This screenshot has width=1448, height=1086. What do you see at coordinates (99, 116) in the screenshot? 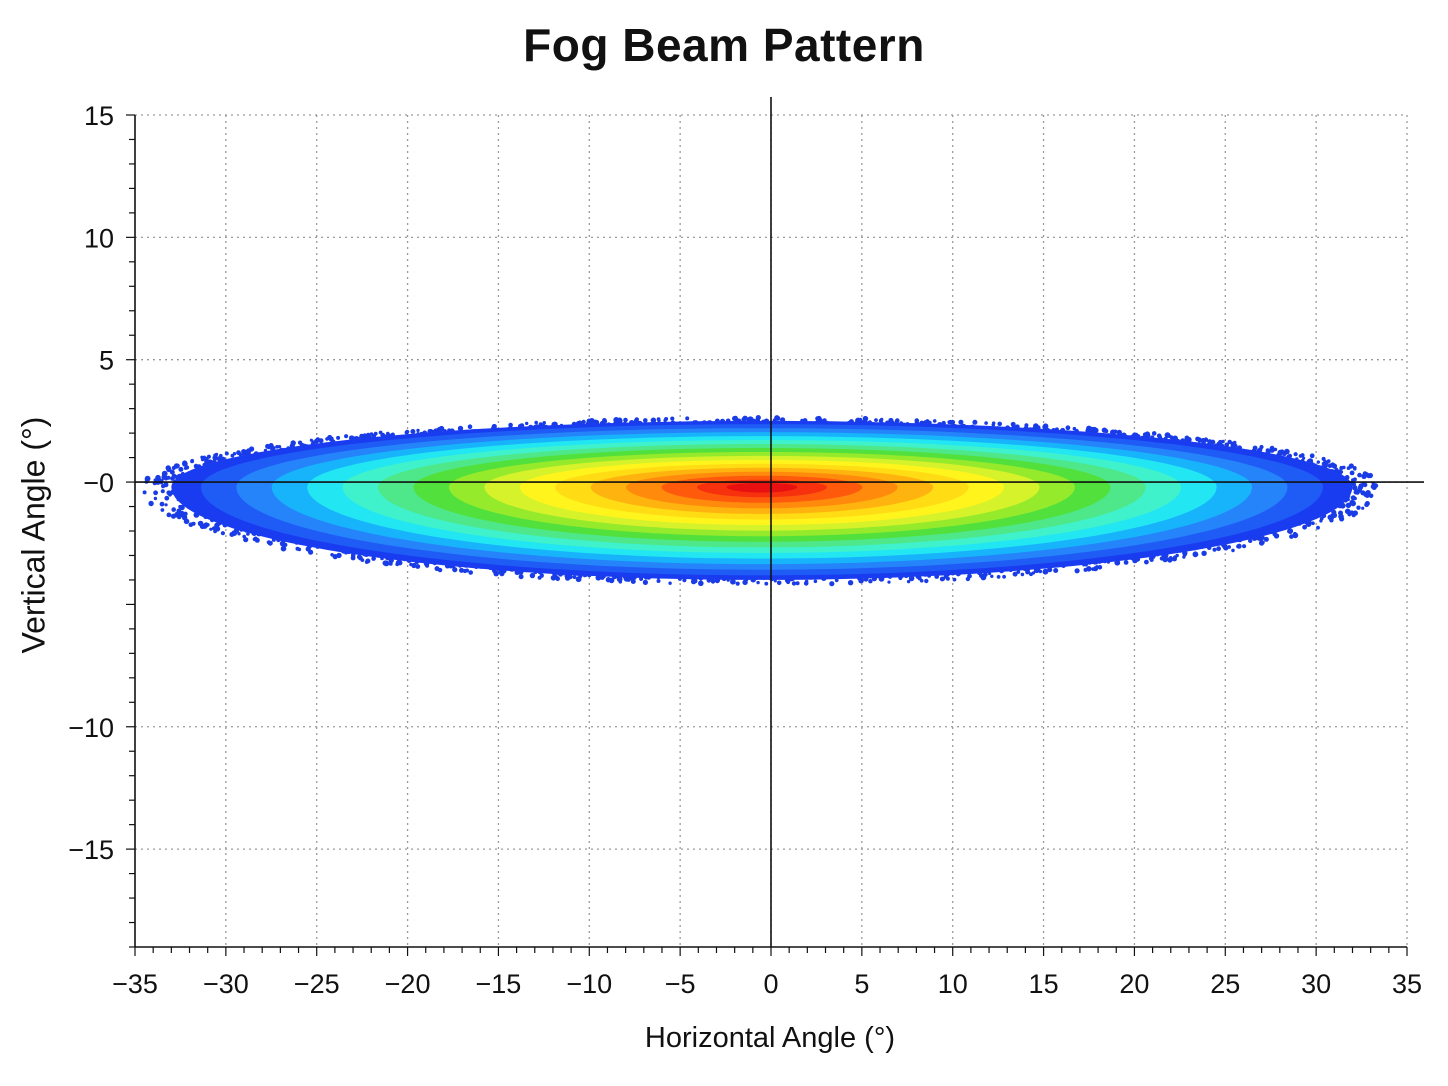
I see `y-tick-label: 15` at bounding box center [99, 116].